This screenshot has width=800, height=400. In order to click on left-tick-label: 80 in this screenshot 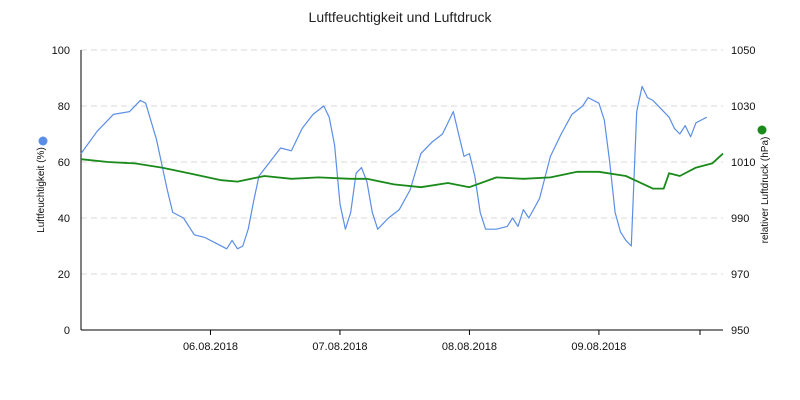, I will do `click(64, 107)`.